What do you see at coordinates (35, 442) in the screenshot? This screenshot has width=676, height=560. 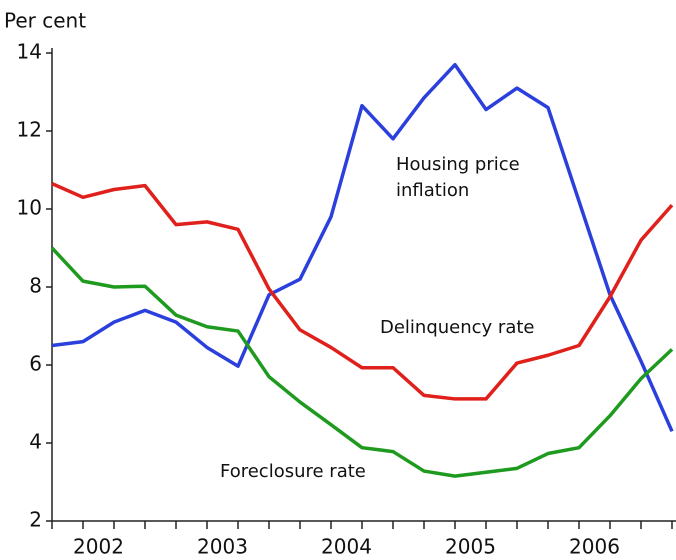 I see `y-tick-label: 4` at bounding box center [35, 442].